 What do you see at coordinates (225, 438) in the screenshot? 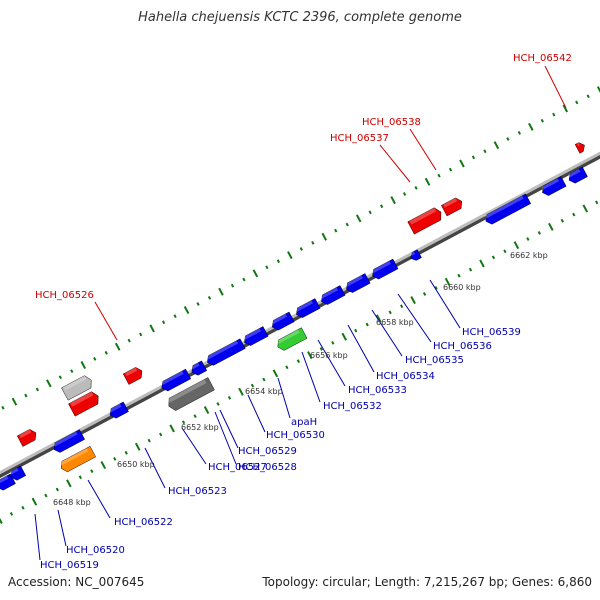
I see `label-hch-06528-leader` at bounding box center [225, 438].